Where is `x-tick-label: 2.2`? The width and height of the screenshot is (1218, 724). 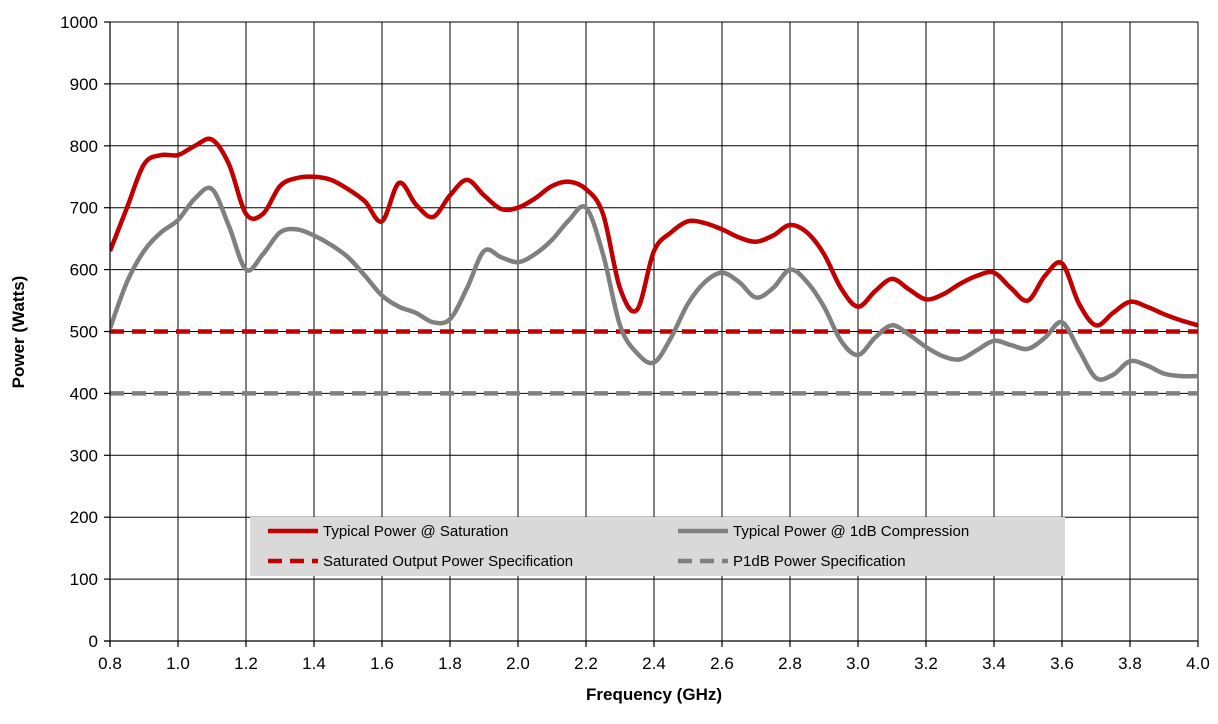
x-tick-label: 2.2 is located at coordinates (586, 663).